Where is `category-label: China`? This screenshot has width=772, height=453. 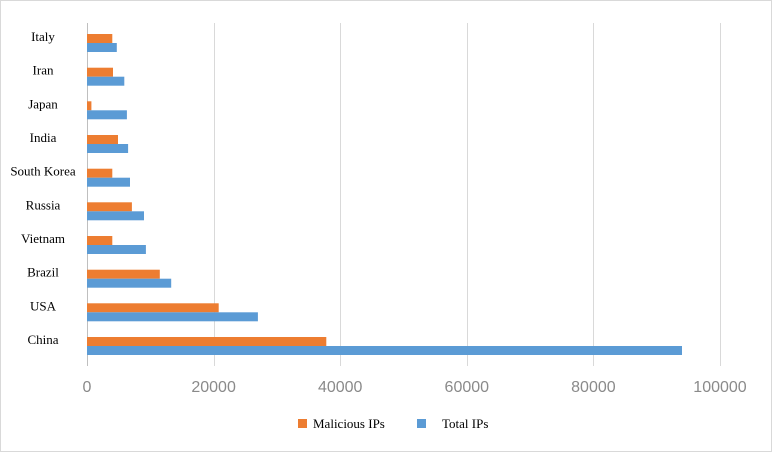 category-label: China is located at coordinates (42, 339).